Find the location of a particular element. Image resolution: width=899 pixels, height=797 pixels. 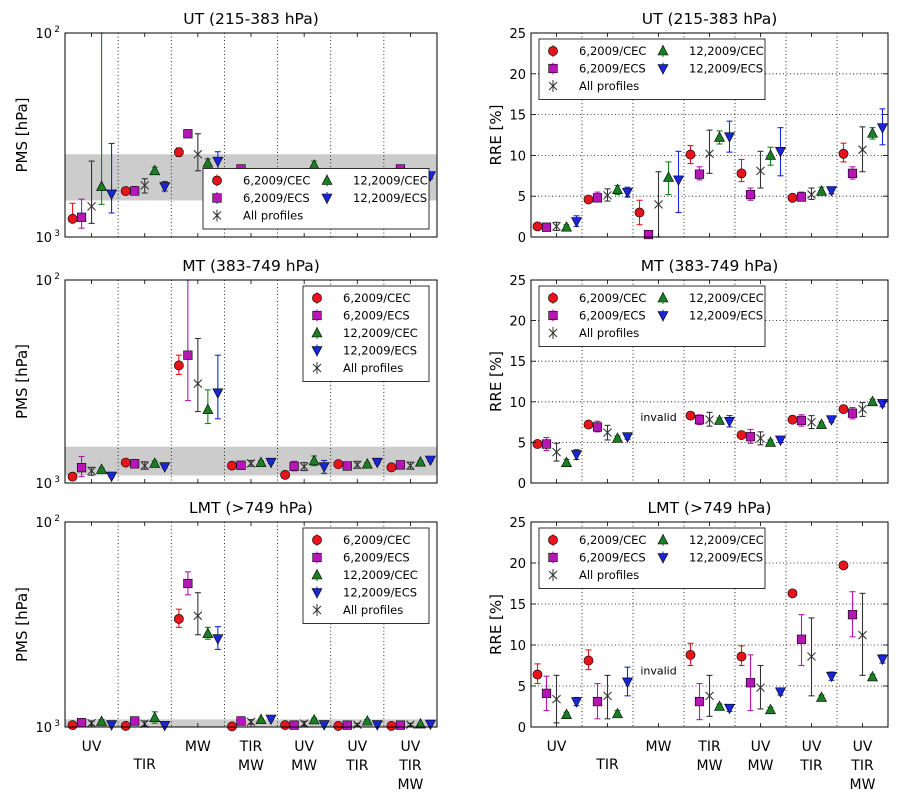

y-tick-label: 25 is located at coordinates (517, 523).